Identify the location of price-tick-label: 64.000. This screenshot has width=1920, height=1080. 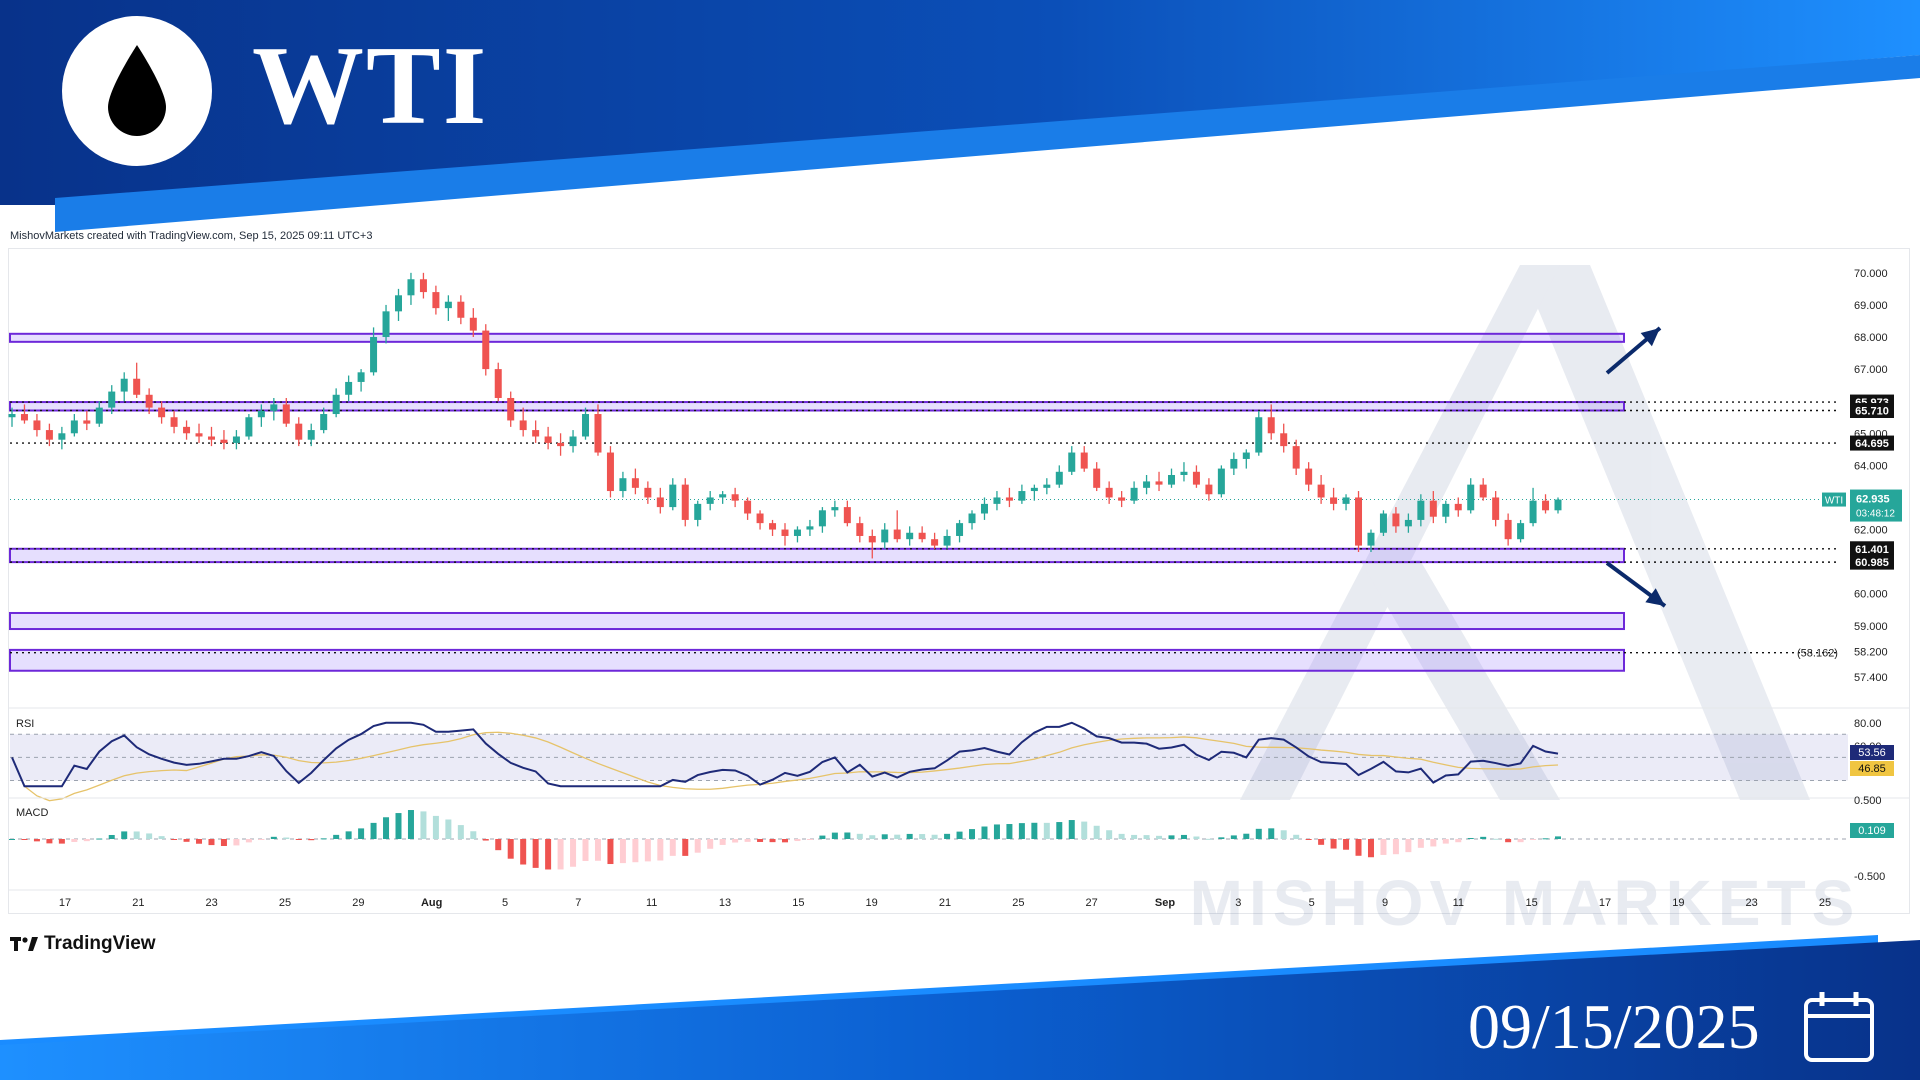
(1871, 466).